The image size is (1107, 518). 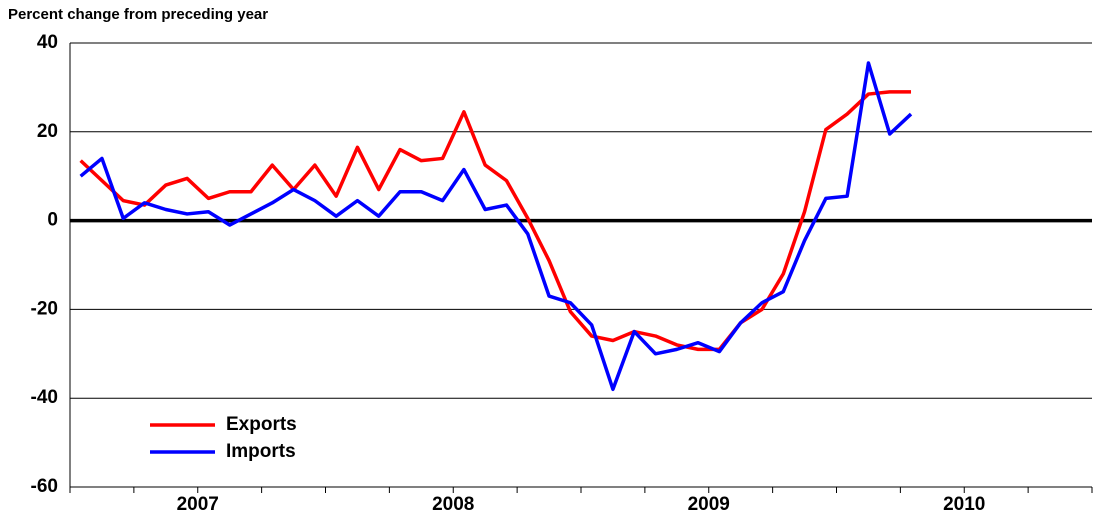 I want to click on chart-title: Percent change from preceding year, so click(x=138, y=14).